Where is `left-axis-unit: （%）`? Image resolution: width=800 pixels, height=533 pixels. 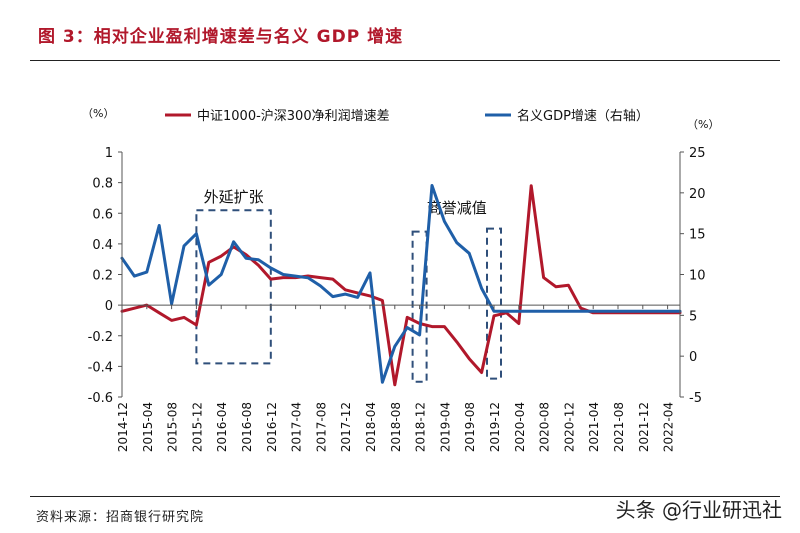 left-axis-unit: （%） is located at coordinates (98, 113).